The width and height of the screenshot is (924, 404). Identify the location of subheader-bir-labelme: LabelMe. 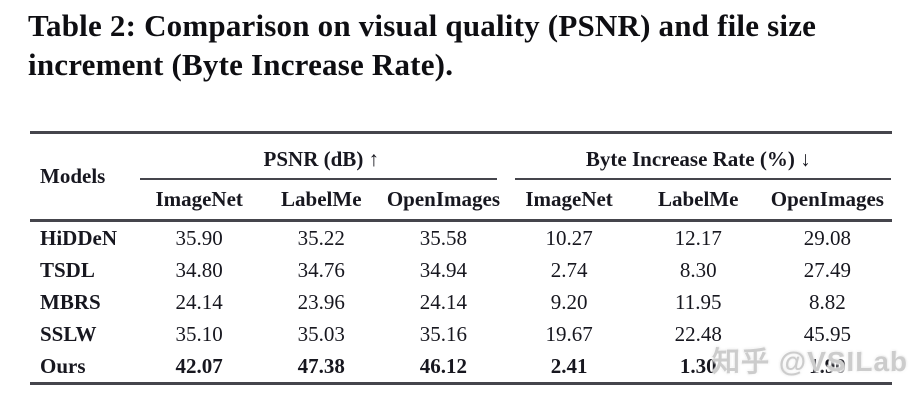
(698, 199).